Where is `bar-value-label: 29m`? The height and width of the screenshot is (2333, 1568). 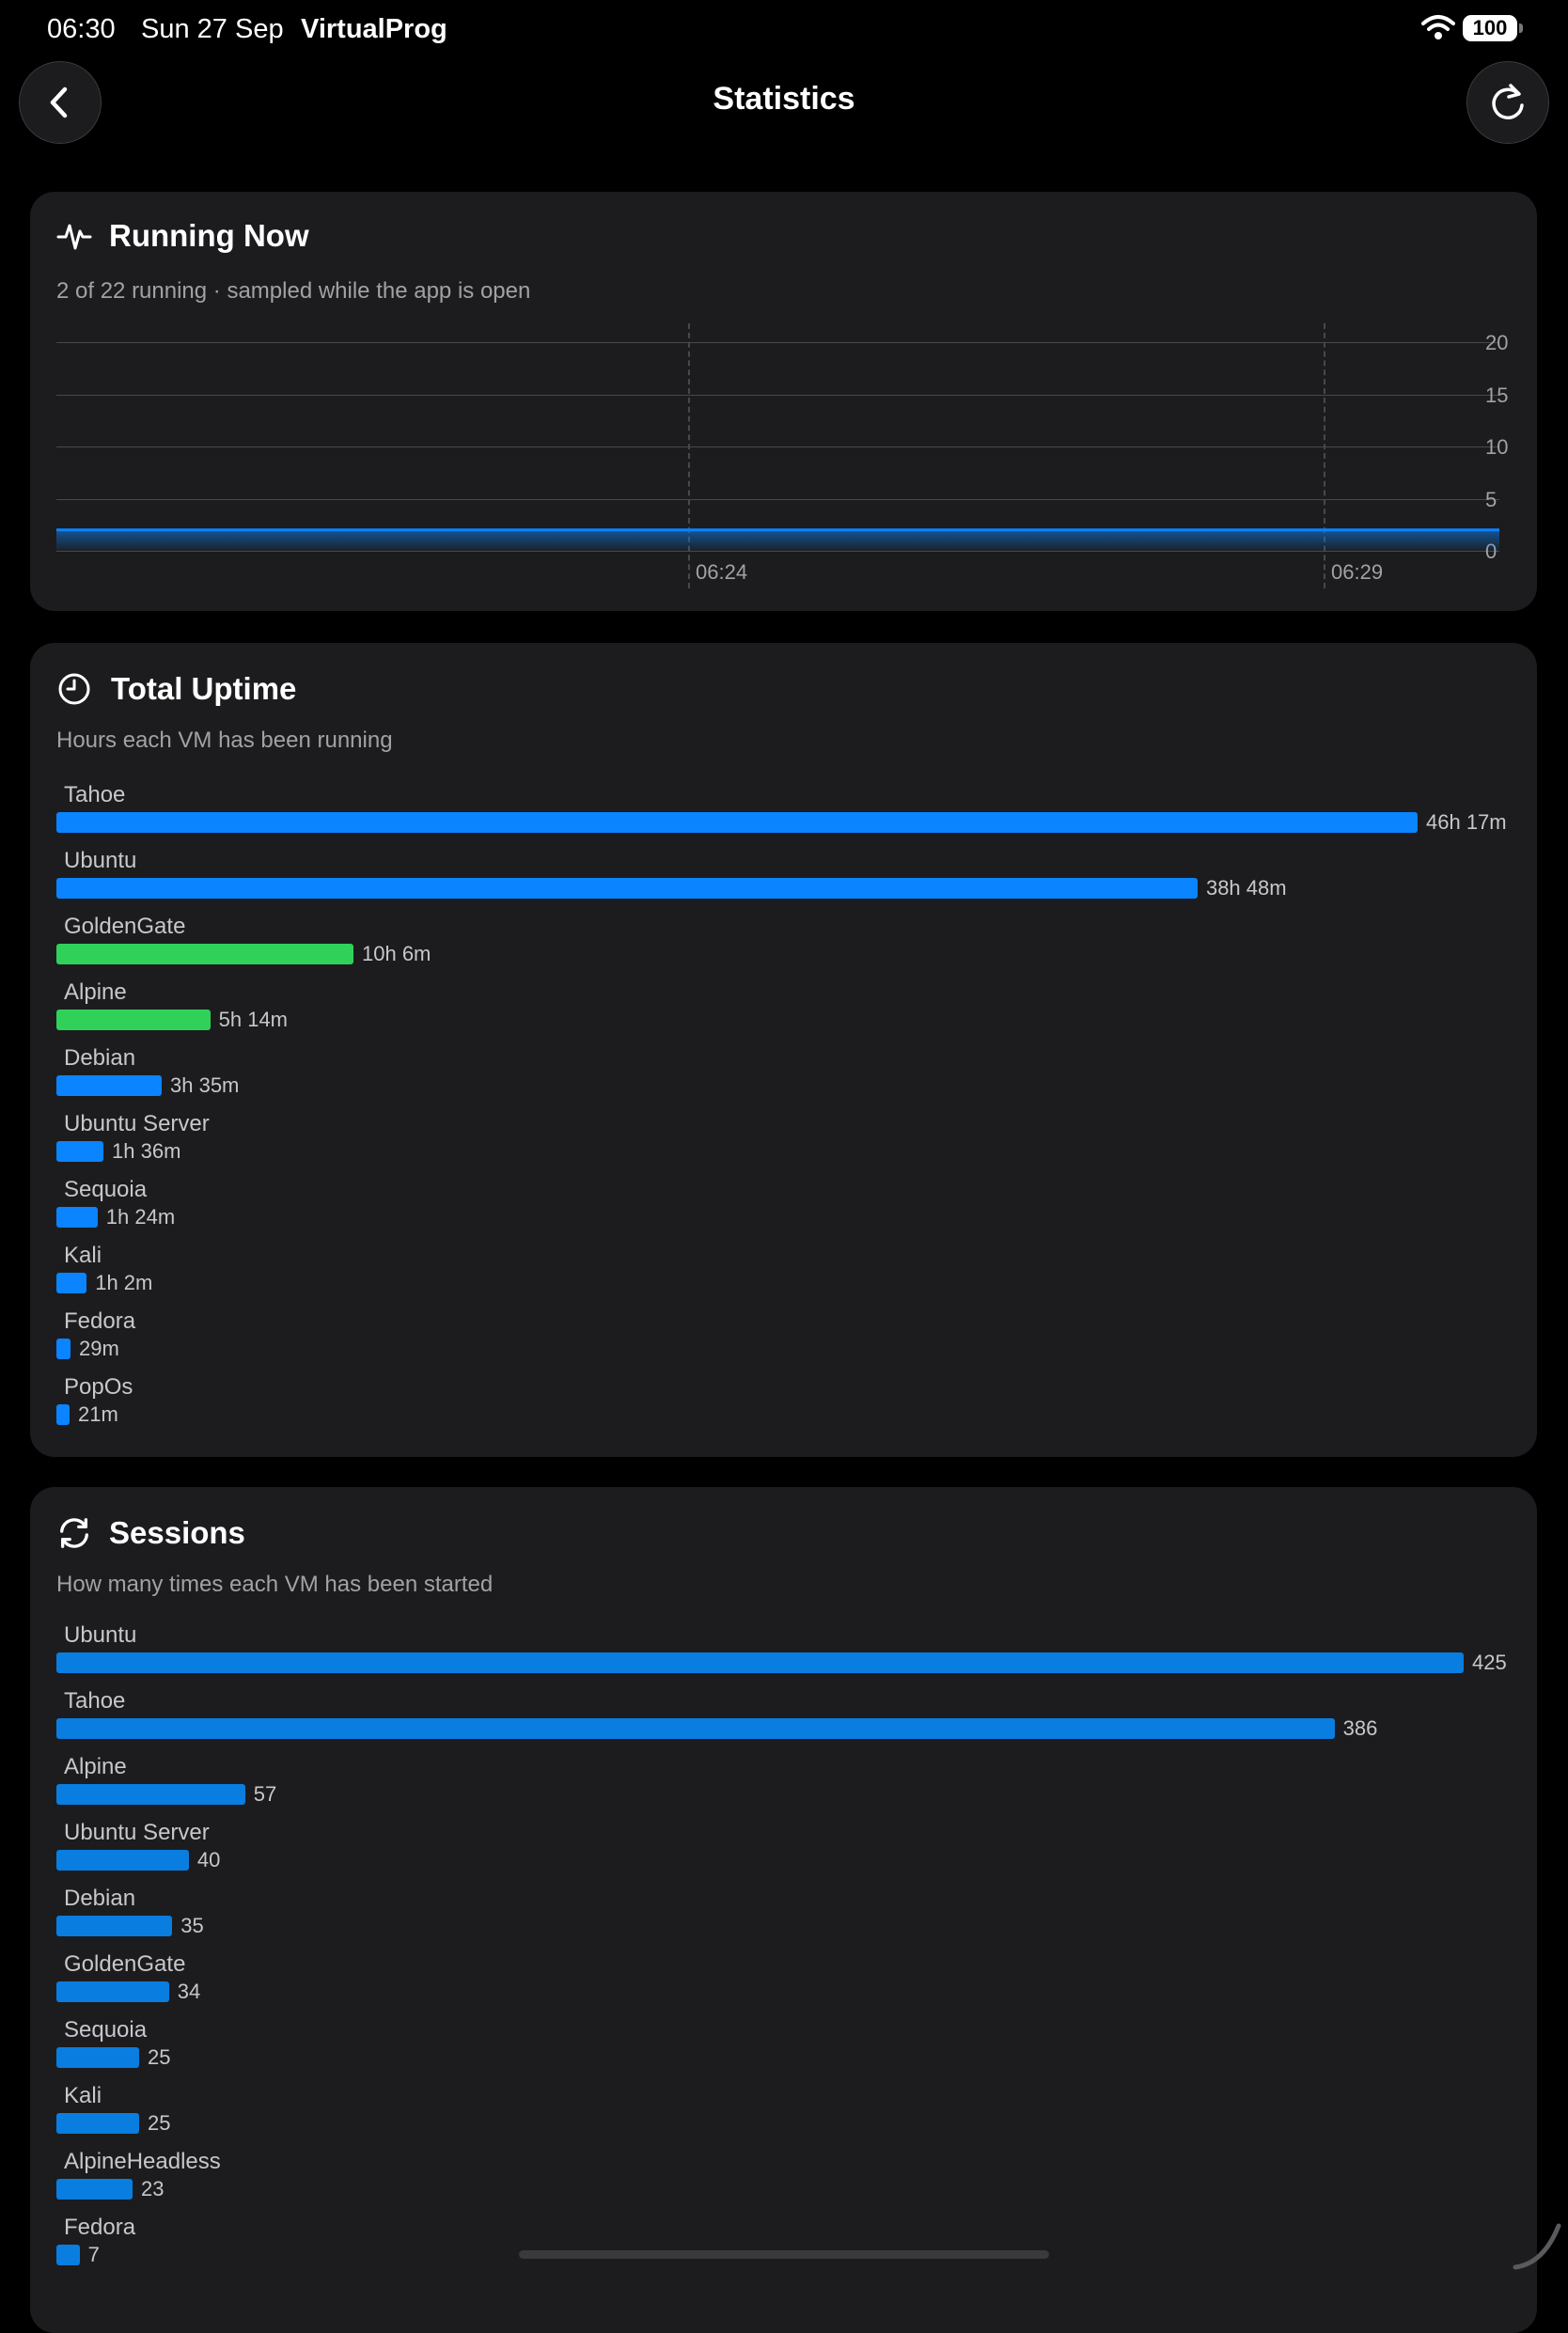
bar-value-label: 29m is located at coordinates (99, 1348).